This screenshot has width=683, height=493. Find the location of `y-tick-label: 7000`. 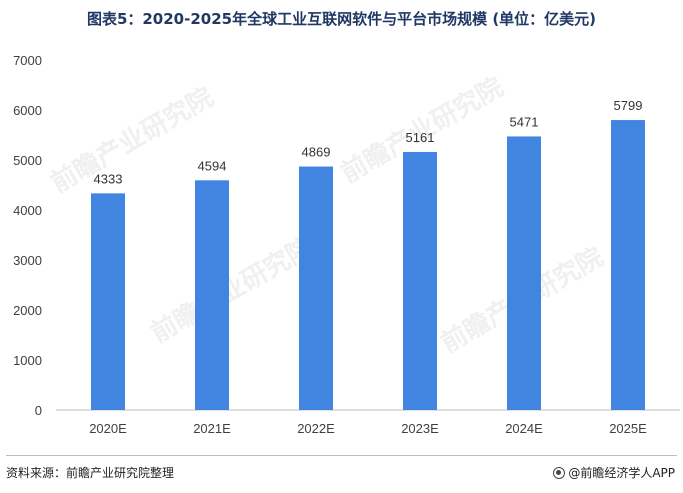

y-tick-label: 7000 is located at coordinates (27, 60).